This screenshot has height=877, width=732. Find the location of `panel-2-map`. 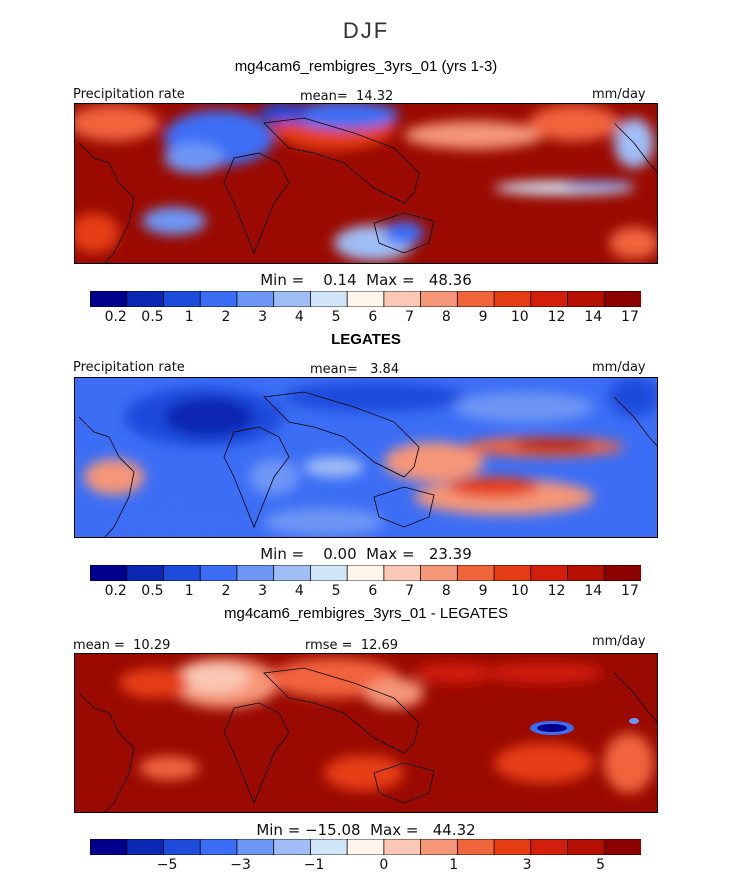

panel-2-map is located at coordinates (366, 457).